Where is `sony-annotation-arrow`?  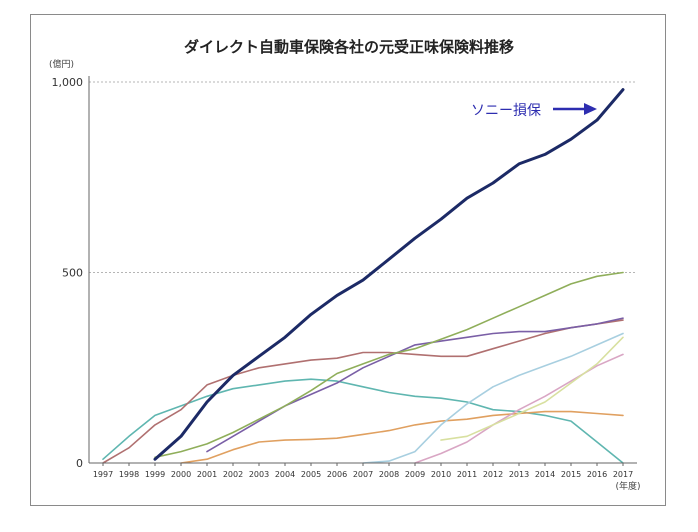 sony-annotation-arrow is located at coordinates (575, 109).